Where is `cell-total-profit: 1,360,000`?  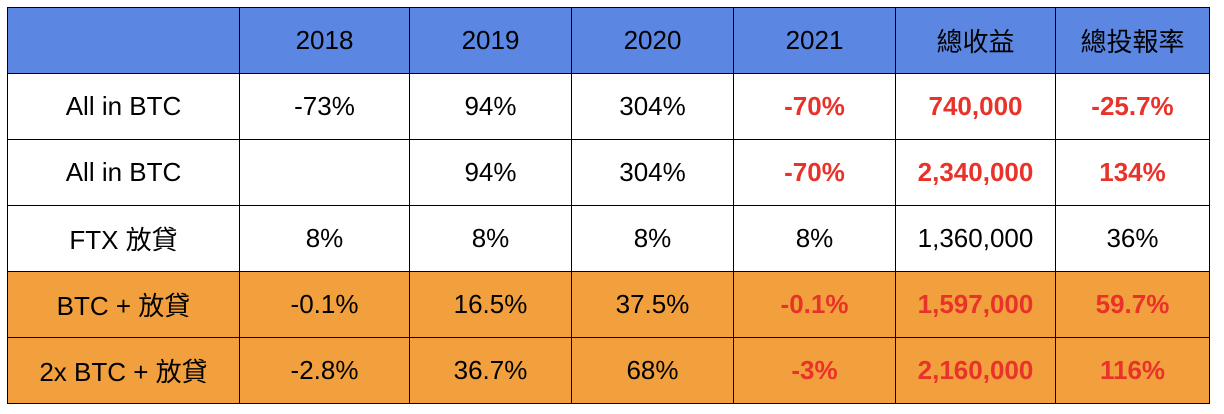 cell-total-profit: 1,360,000 is located at coordinates (975, 238).